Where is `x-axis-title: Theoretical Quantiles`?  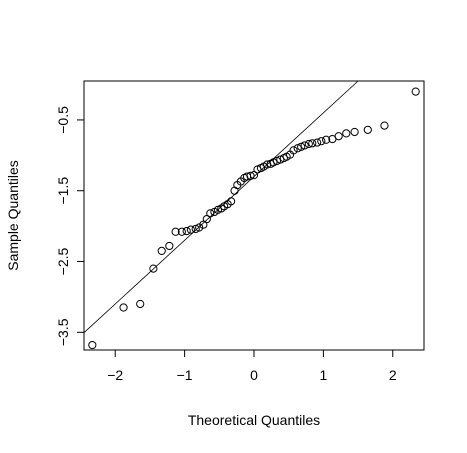 x-axis-title: Theoretical Quantiles is located at coordinates (254, 420).